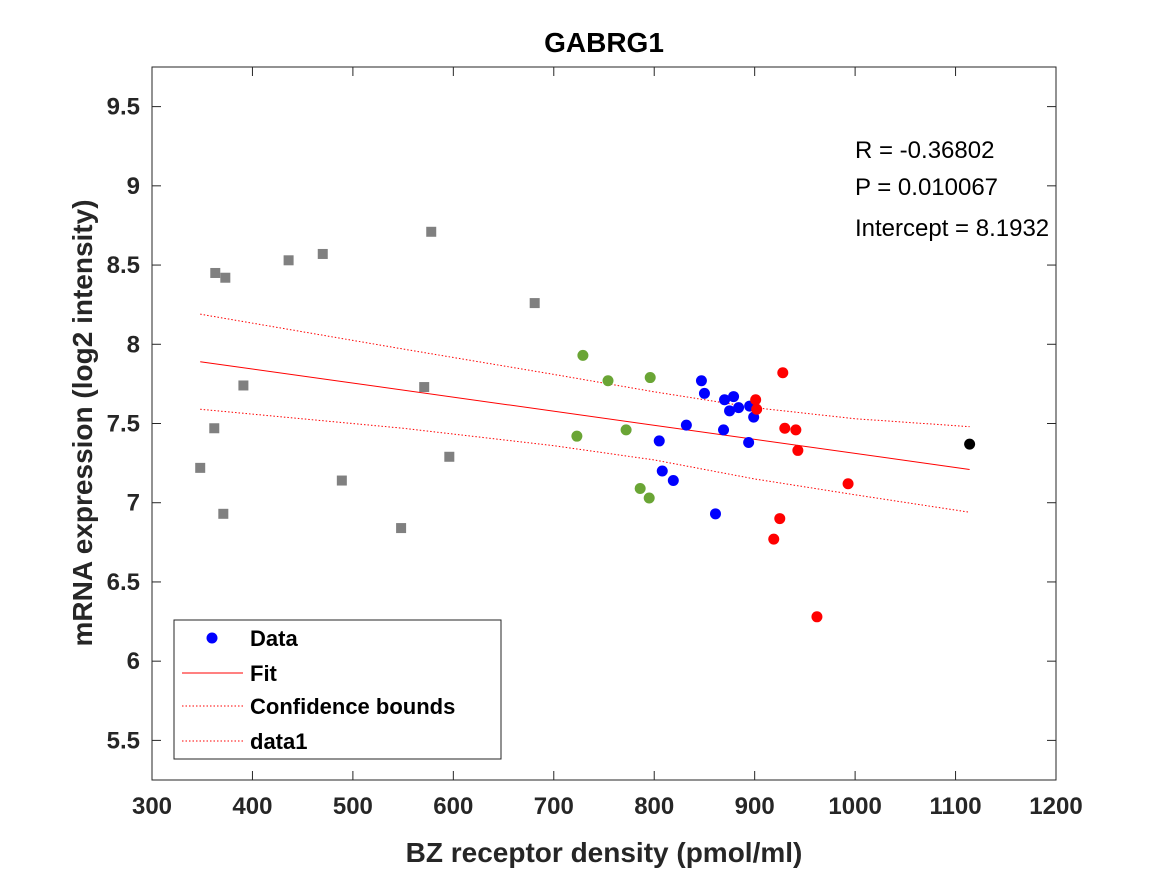 The height and width of the screenshot is (875, 1167). What do you see at coordinates (924, 150) in the screenshot?
I see `r-value-annotation: R = -0.36802` at bounding box center [924, 150].